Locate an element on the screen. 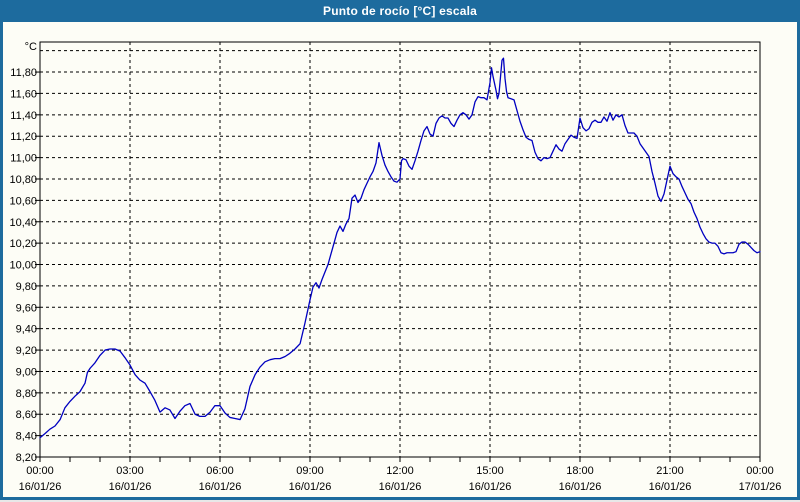 This screenshot has width=800, height=502. y-tick-label: 11,00 is located at coordinates (23, 159).